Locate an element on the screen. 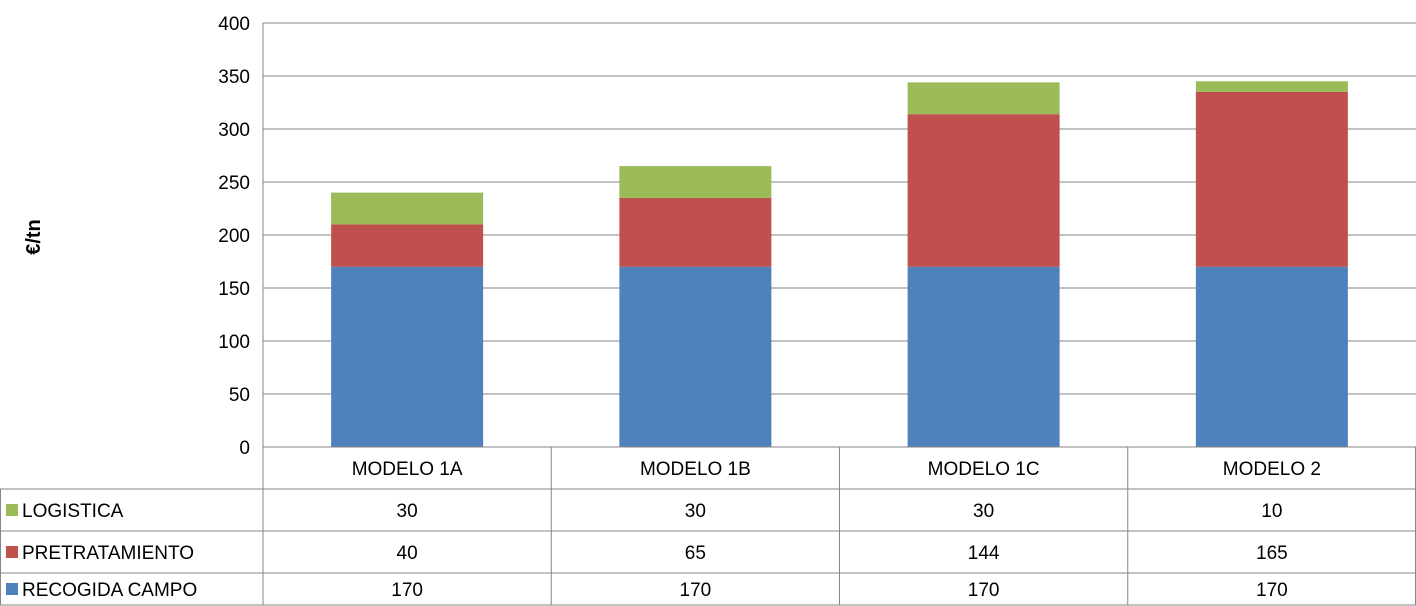 This screenshot has height=606, width=1416. table-value: 144 is located at coordinates (984, 553).